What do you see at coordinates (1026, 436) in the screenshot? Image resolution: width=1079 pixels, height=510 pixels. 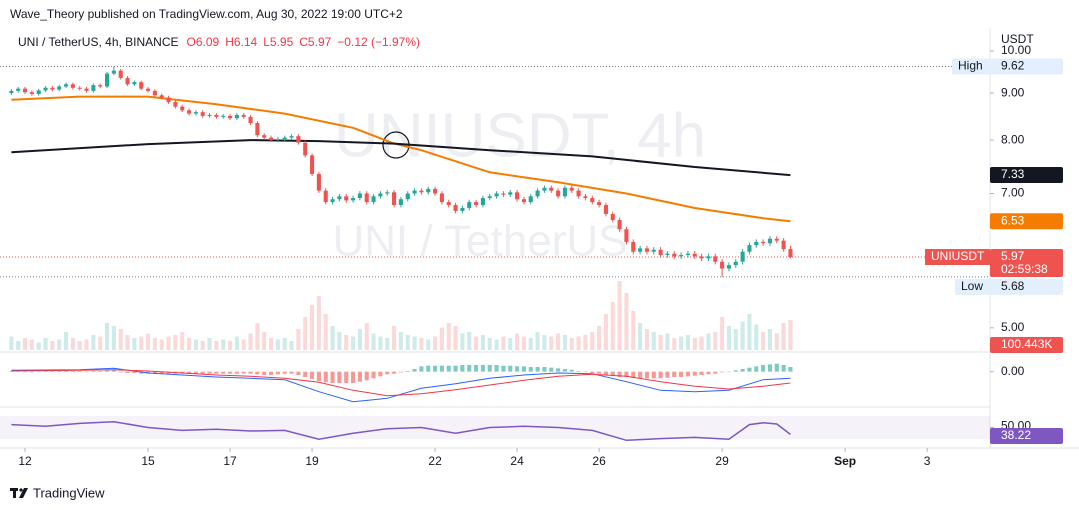 I see `rsi-value-box` at bounding box center [1026, 436].